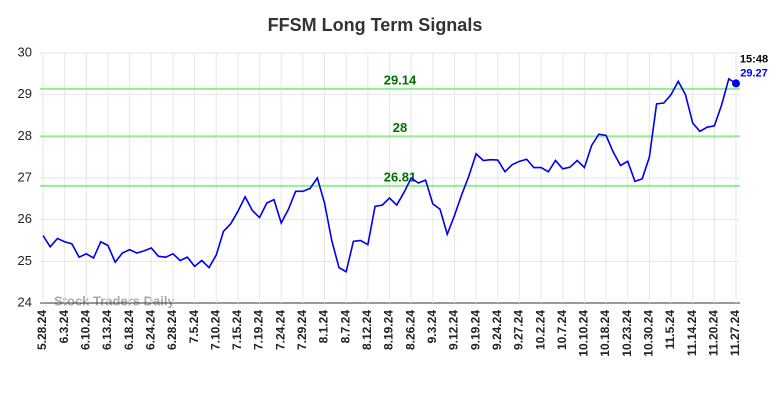 The image size is (784, 403). What do you see at coordinates (280, 330) in the screenshot?
I see `x-tick-label: 7.24.24` at bounding box center [280, 330].